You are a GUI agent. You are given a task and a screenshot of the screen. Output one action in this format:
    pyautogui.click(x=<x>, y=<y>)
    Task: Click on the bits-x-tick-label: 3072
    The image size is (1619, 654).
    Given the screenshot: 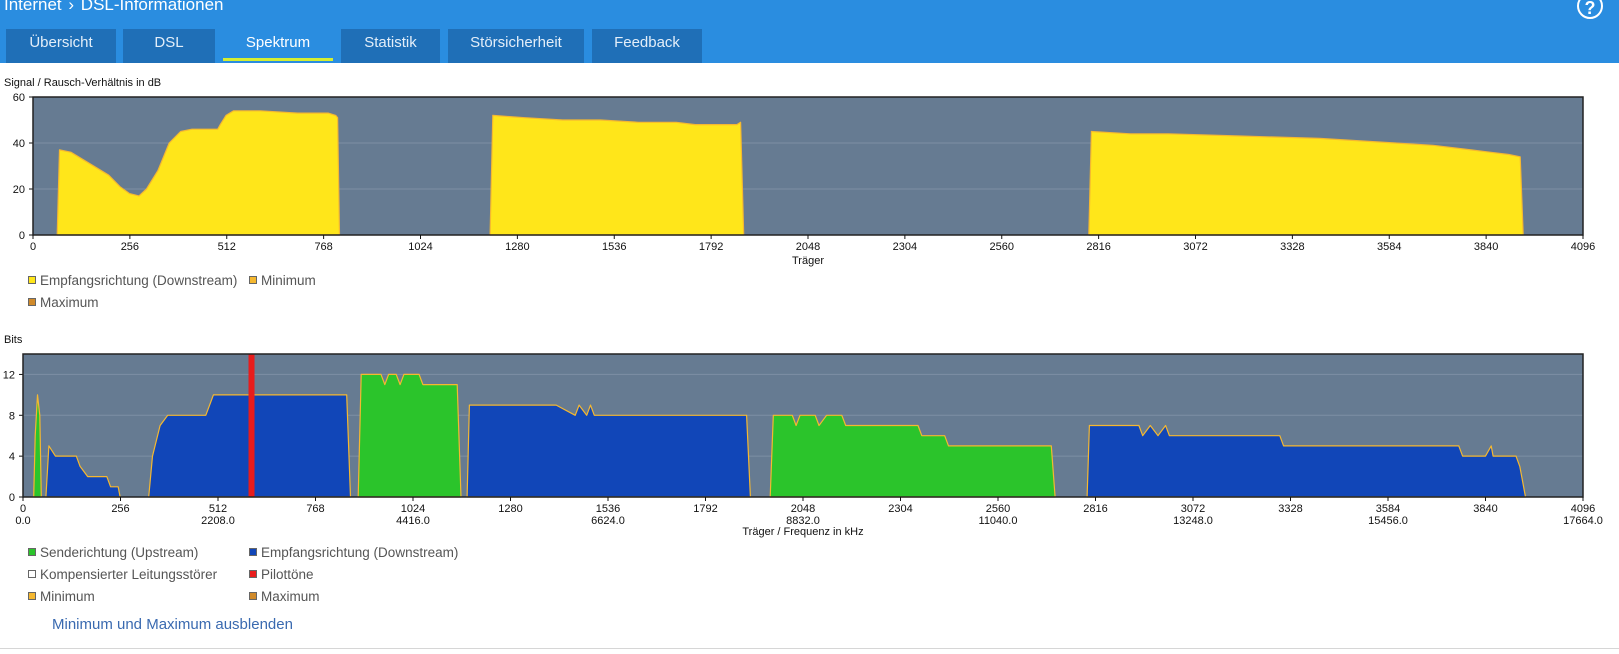 What is the action you would take?
    pyautogui.click(x=1193, y=509)
    